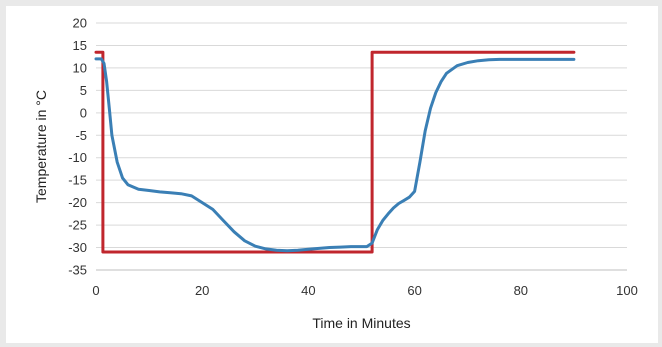  Describe the element at coordinates (521, 290) in the screenshot. I see `x-tick-label: 80` at that location.